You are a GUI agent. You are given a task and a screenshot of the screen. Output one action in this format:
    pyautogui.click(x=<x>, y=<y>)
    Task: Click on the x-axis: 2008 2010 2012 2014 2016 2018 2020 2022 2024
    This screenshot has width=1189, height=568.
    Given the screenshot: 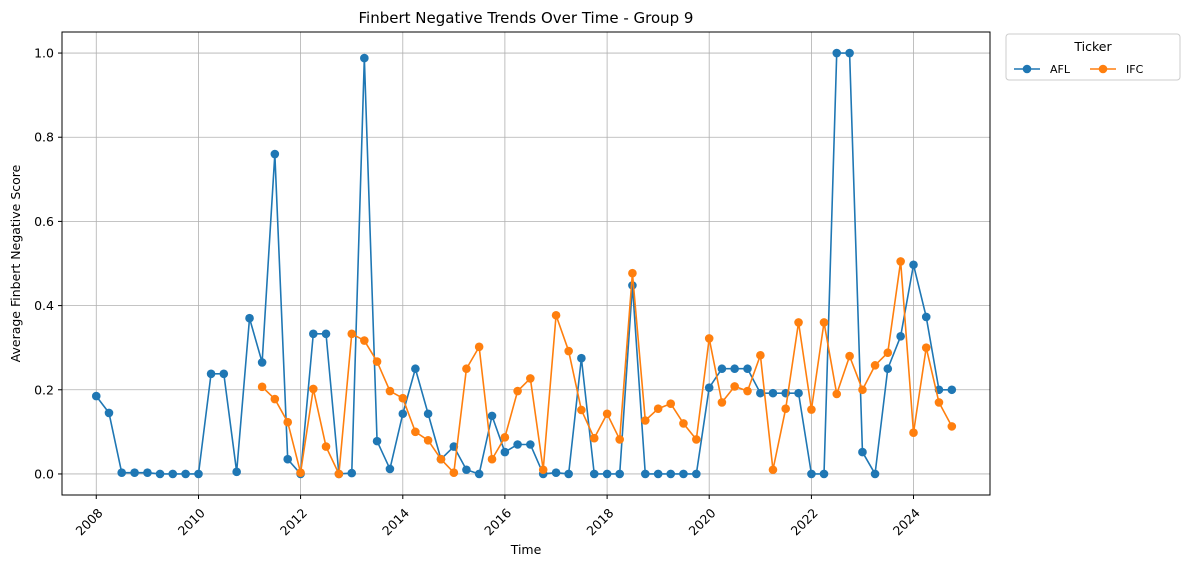 What is the action you would take?
    pyautogui.click(x=498, y=516)
    